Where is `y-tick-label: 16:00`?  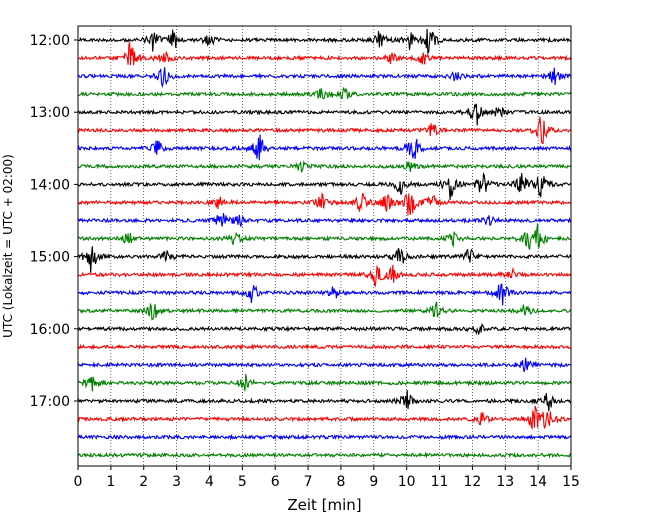 y-tick-label: 16:00 is located at coordinates (50, 330).